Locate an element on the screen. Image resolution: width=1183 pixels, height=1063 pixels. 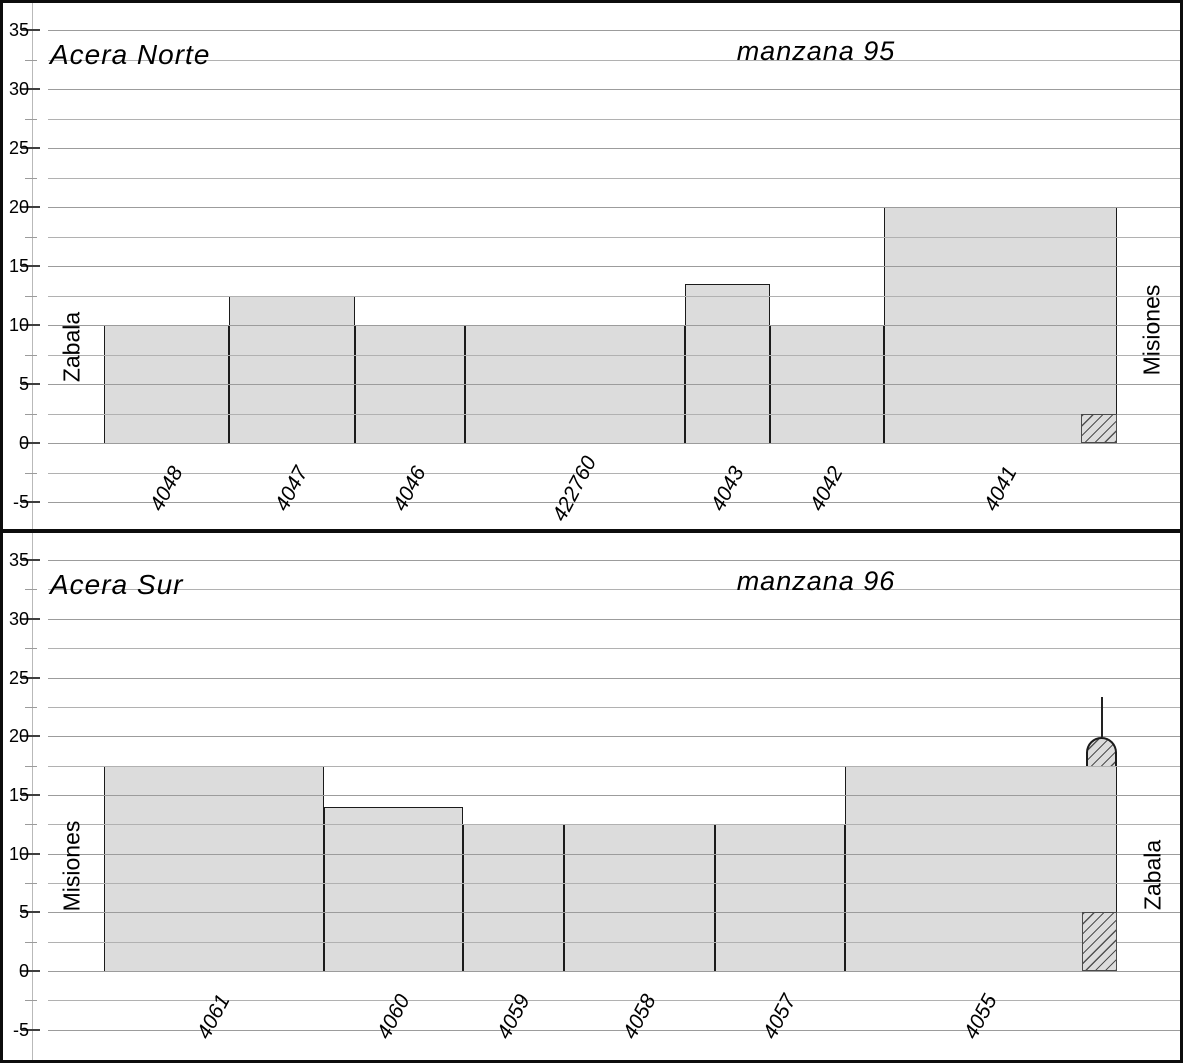
hatched-area is located at coordinates (1099, 941).